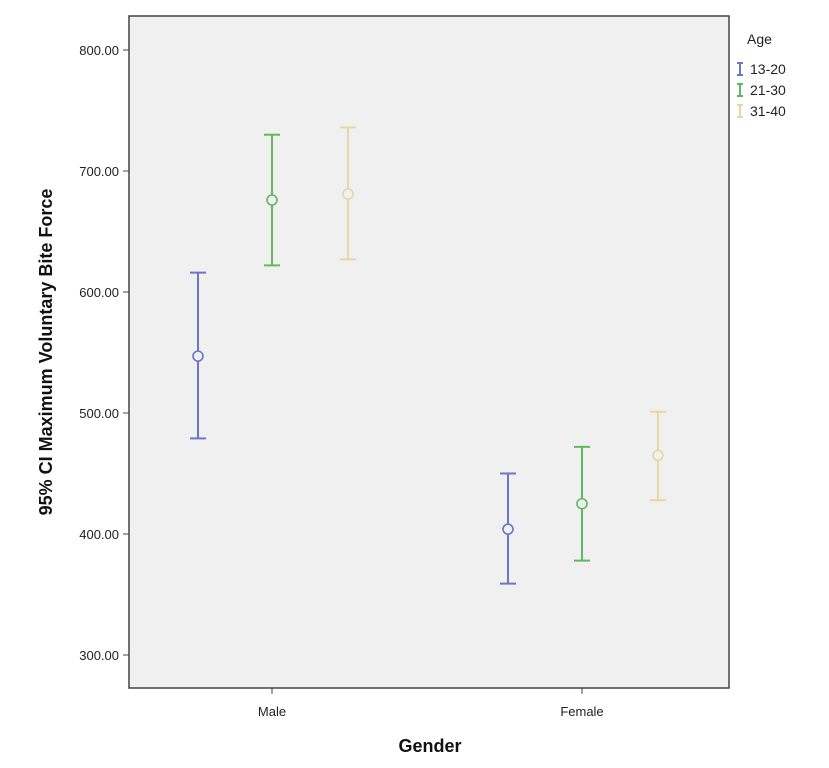  What do you see at coordinates (99, 655) in the screenshot?
I see `y-tick-label: 300.00` at bounding box center [99, 655].